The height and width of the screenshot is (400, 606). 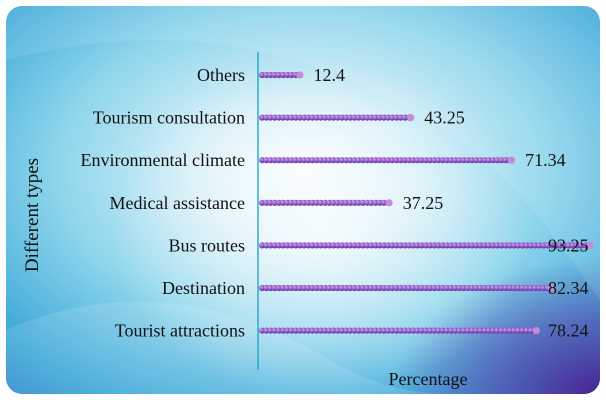 What do you see at coordinates (407, 288) in the screenshot?
I see `bar-destination` at bounding box center [407, 288].